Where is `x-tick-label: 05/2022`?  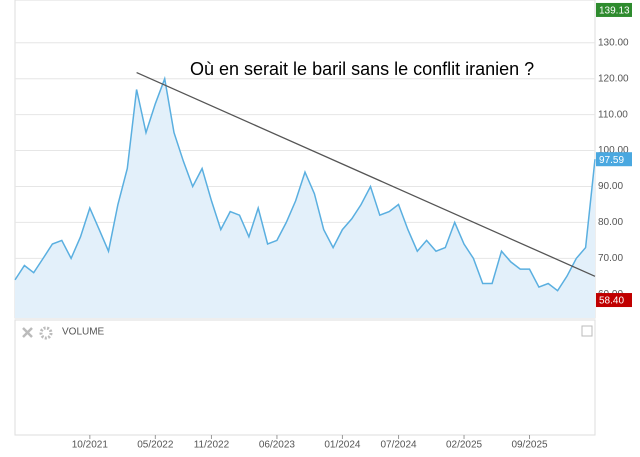 x-tick-label: 05/2022 is located at coordinates (155, 445).